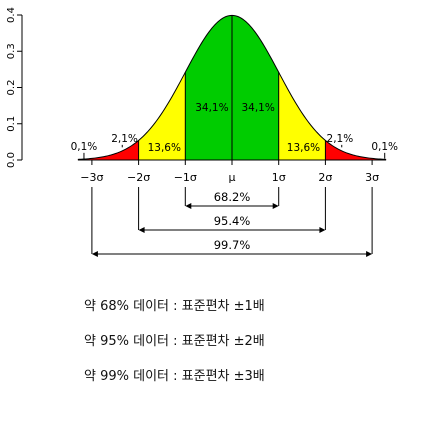  Describe the element at coordinates (232, 177) in the screenshot. I see `x-tick-label-3: μ` at that location.